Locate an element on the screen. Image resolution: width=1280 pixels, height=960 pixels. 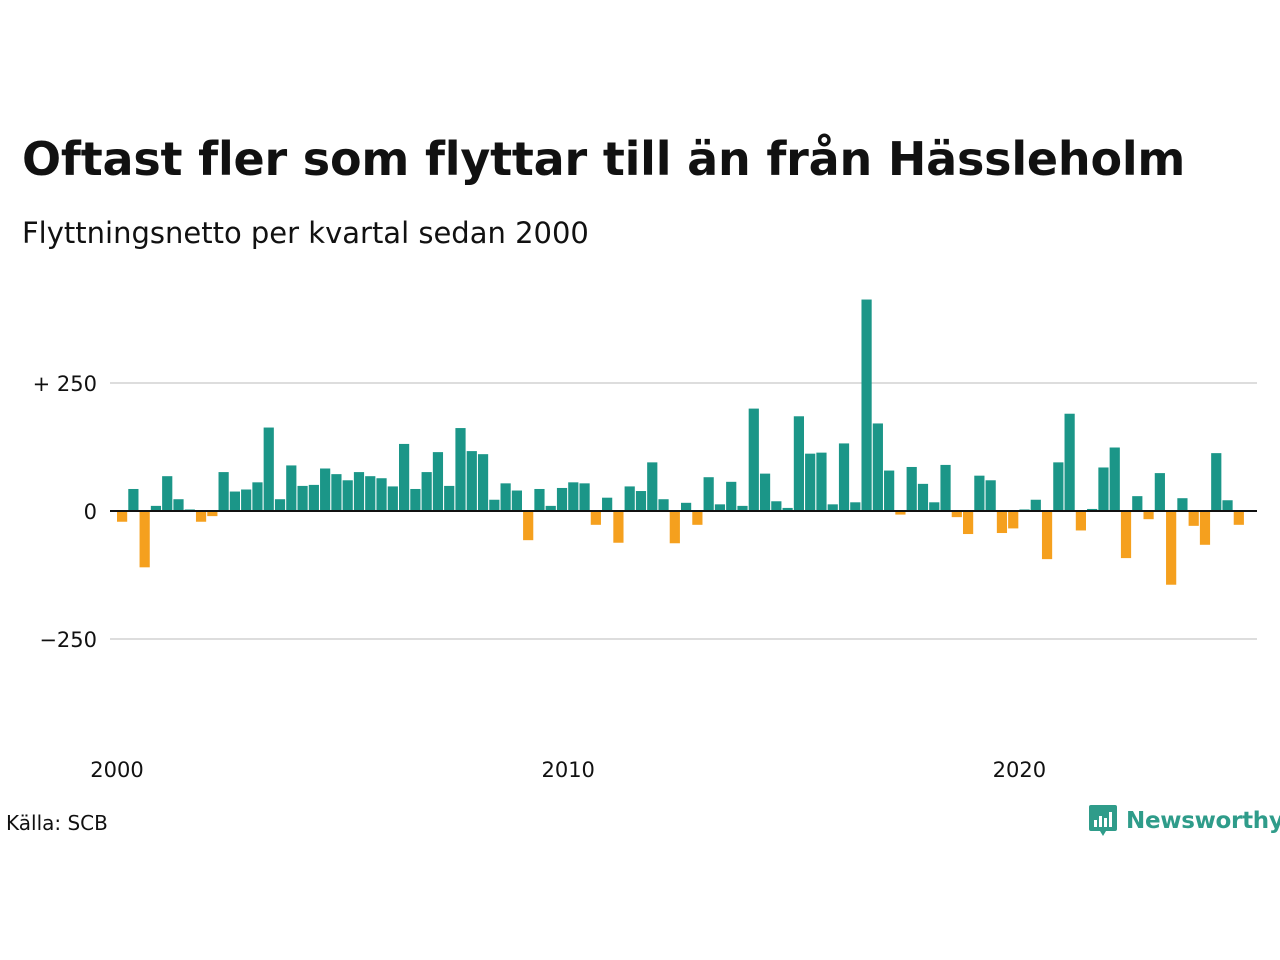
x-tick-label: 2010 is located at coordinates (567, 770).